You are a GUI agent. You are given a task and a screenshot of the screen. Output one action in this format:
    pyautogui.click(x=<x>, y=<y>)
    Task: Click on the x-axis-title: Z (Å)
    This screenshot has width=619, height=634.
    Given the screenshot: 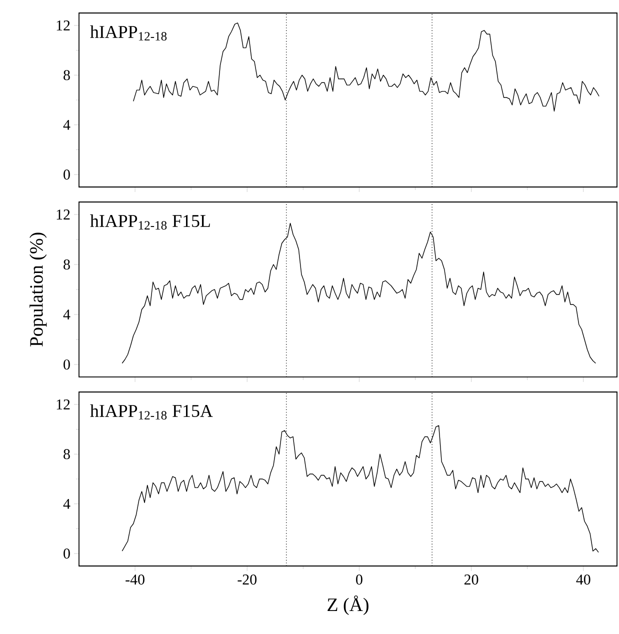 What is the action you would take?
    pyautogui.click(x=348, y=605)
    